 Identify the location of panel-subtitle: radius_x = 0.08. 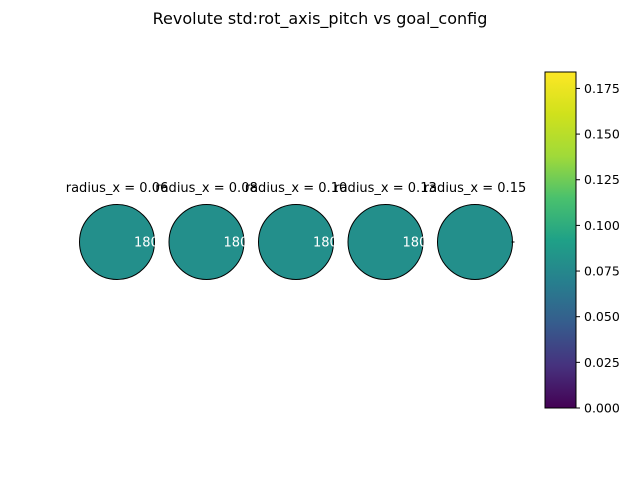
(206, 188).